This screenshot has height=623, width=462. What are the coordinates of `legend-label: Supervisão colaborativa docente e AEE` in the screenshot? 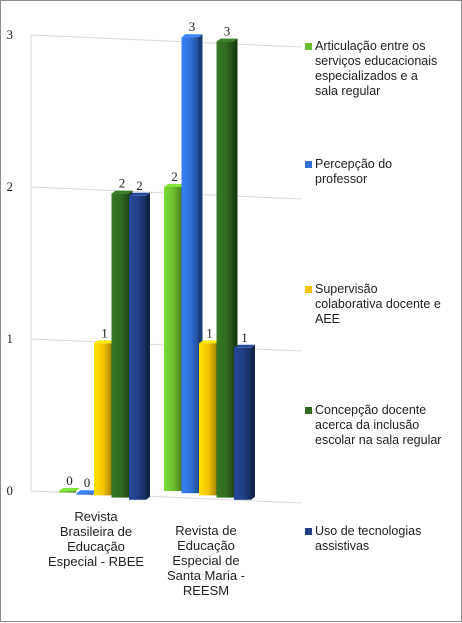 It's located at (378, 304).